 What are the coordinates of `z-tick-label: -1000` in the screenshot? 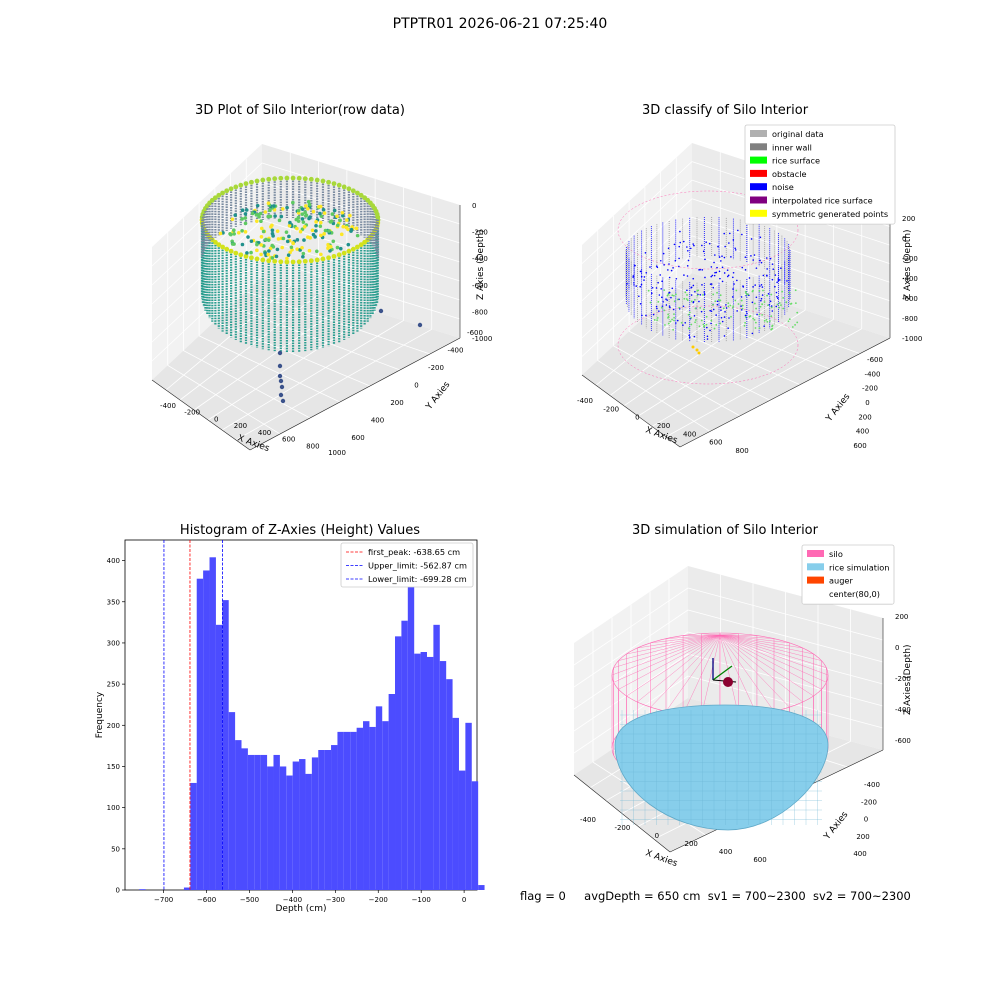 It's located at (912, 339).